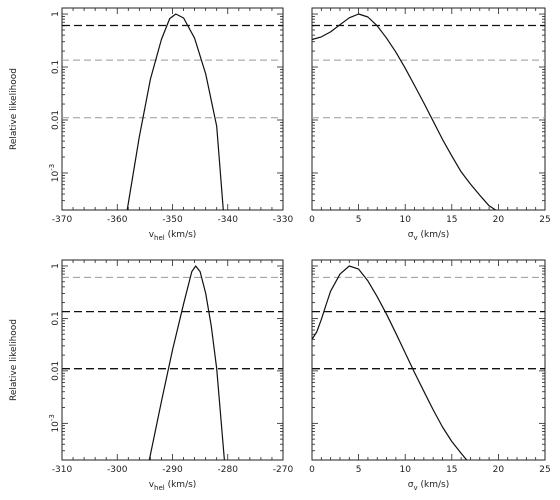  Describe the element at coordinates (117, 220) in the screenshot. I see `x-tick-label: -360` at that location.